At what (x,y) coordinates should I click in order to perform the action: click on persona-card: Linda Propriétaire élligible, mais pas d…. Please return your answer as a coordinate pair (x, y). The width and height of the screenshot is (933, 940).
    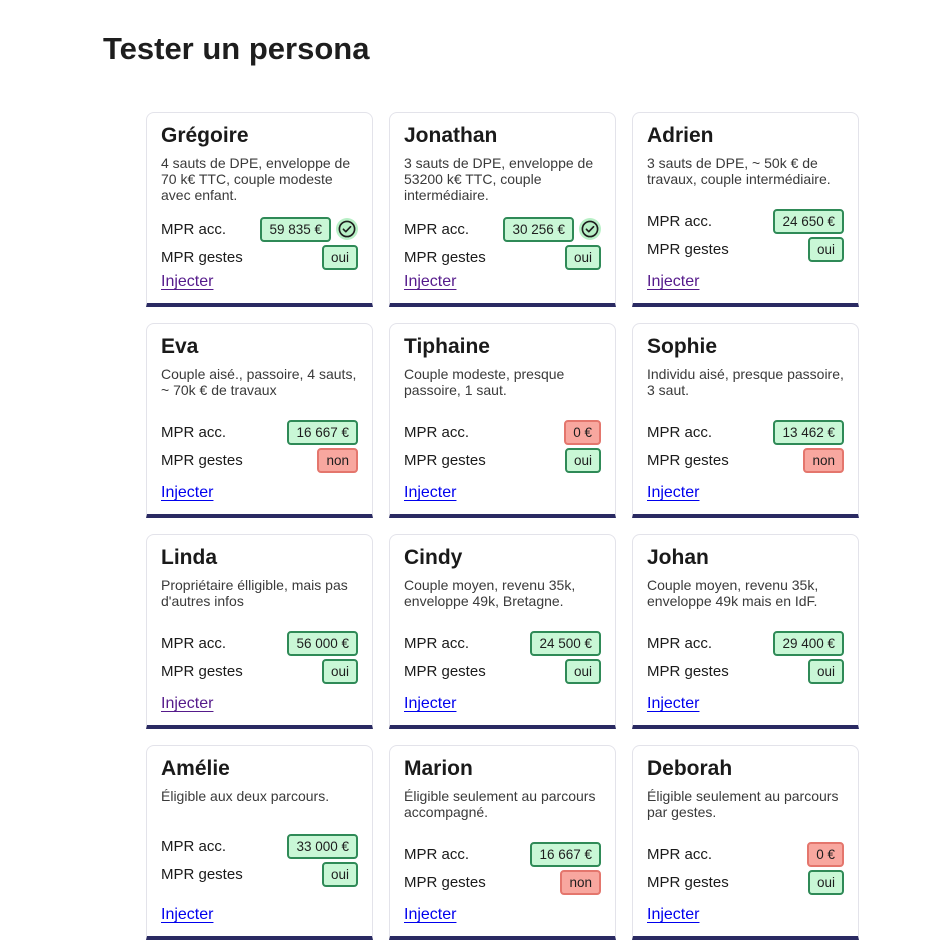
    Looking at the image, I should click on (259, 631).